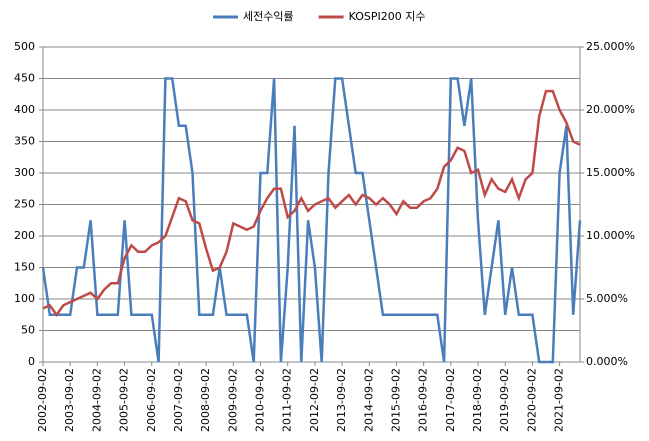  Describe the element at coordinates (24, 298) in the screenshot. I see `y-tick-label: 100` at that location.